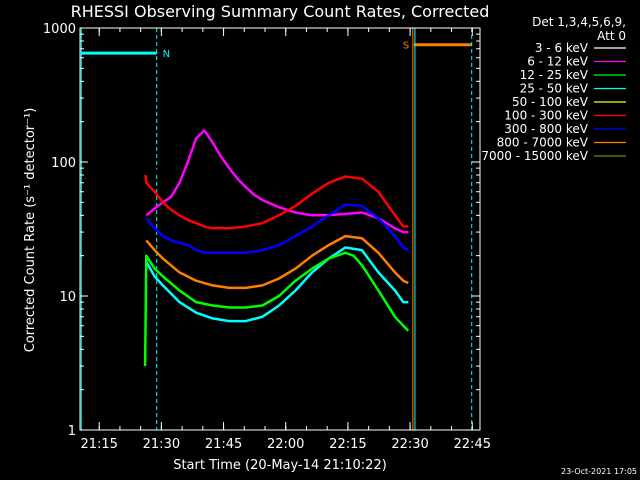 This screenshot has height=480, width=640. Describe the element at coordinates (67, 297) in the screenshot. I see `y-tick-label: 10` at that location.